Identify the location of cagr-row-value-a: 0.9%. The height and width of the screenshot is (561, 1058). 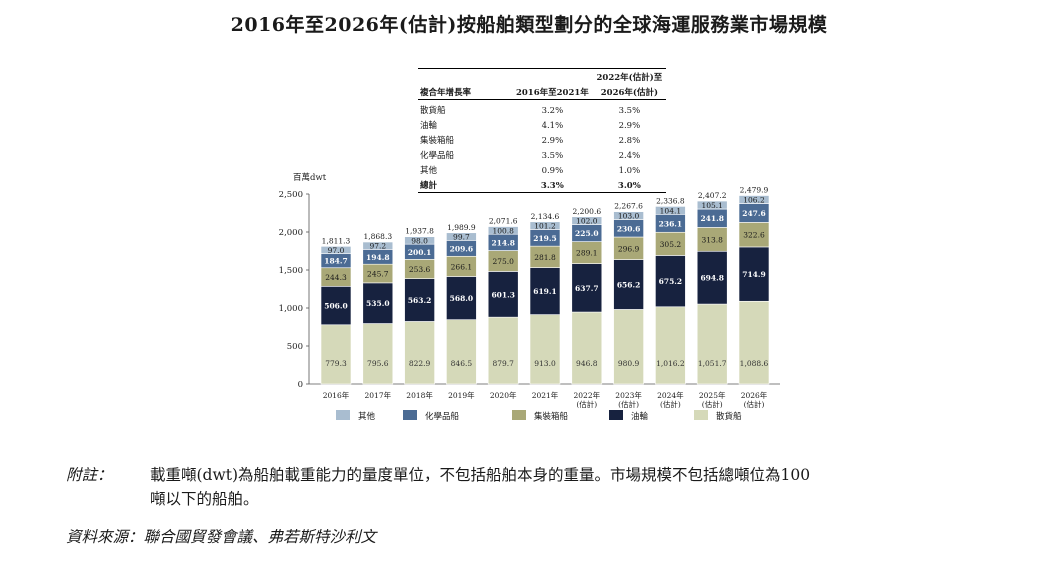
(552, 171).